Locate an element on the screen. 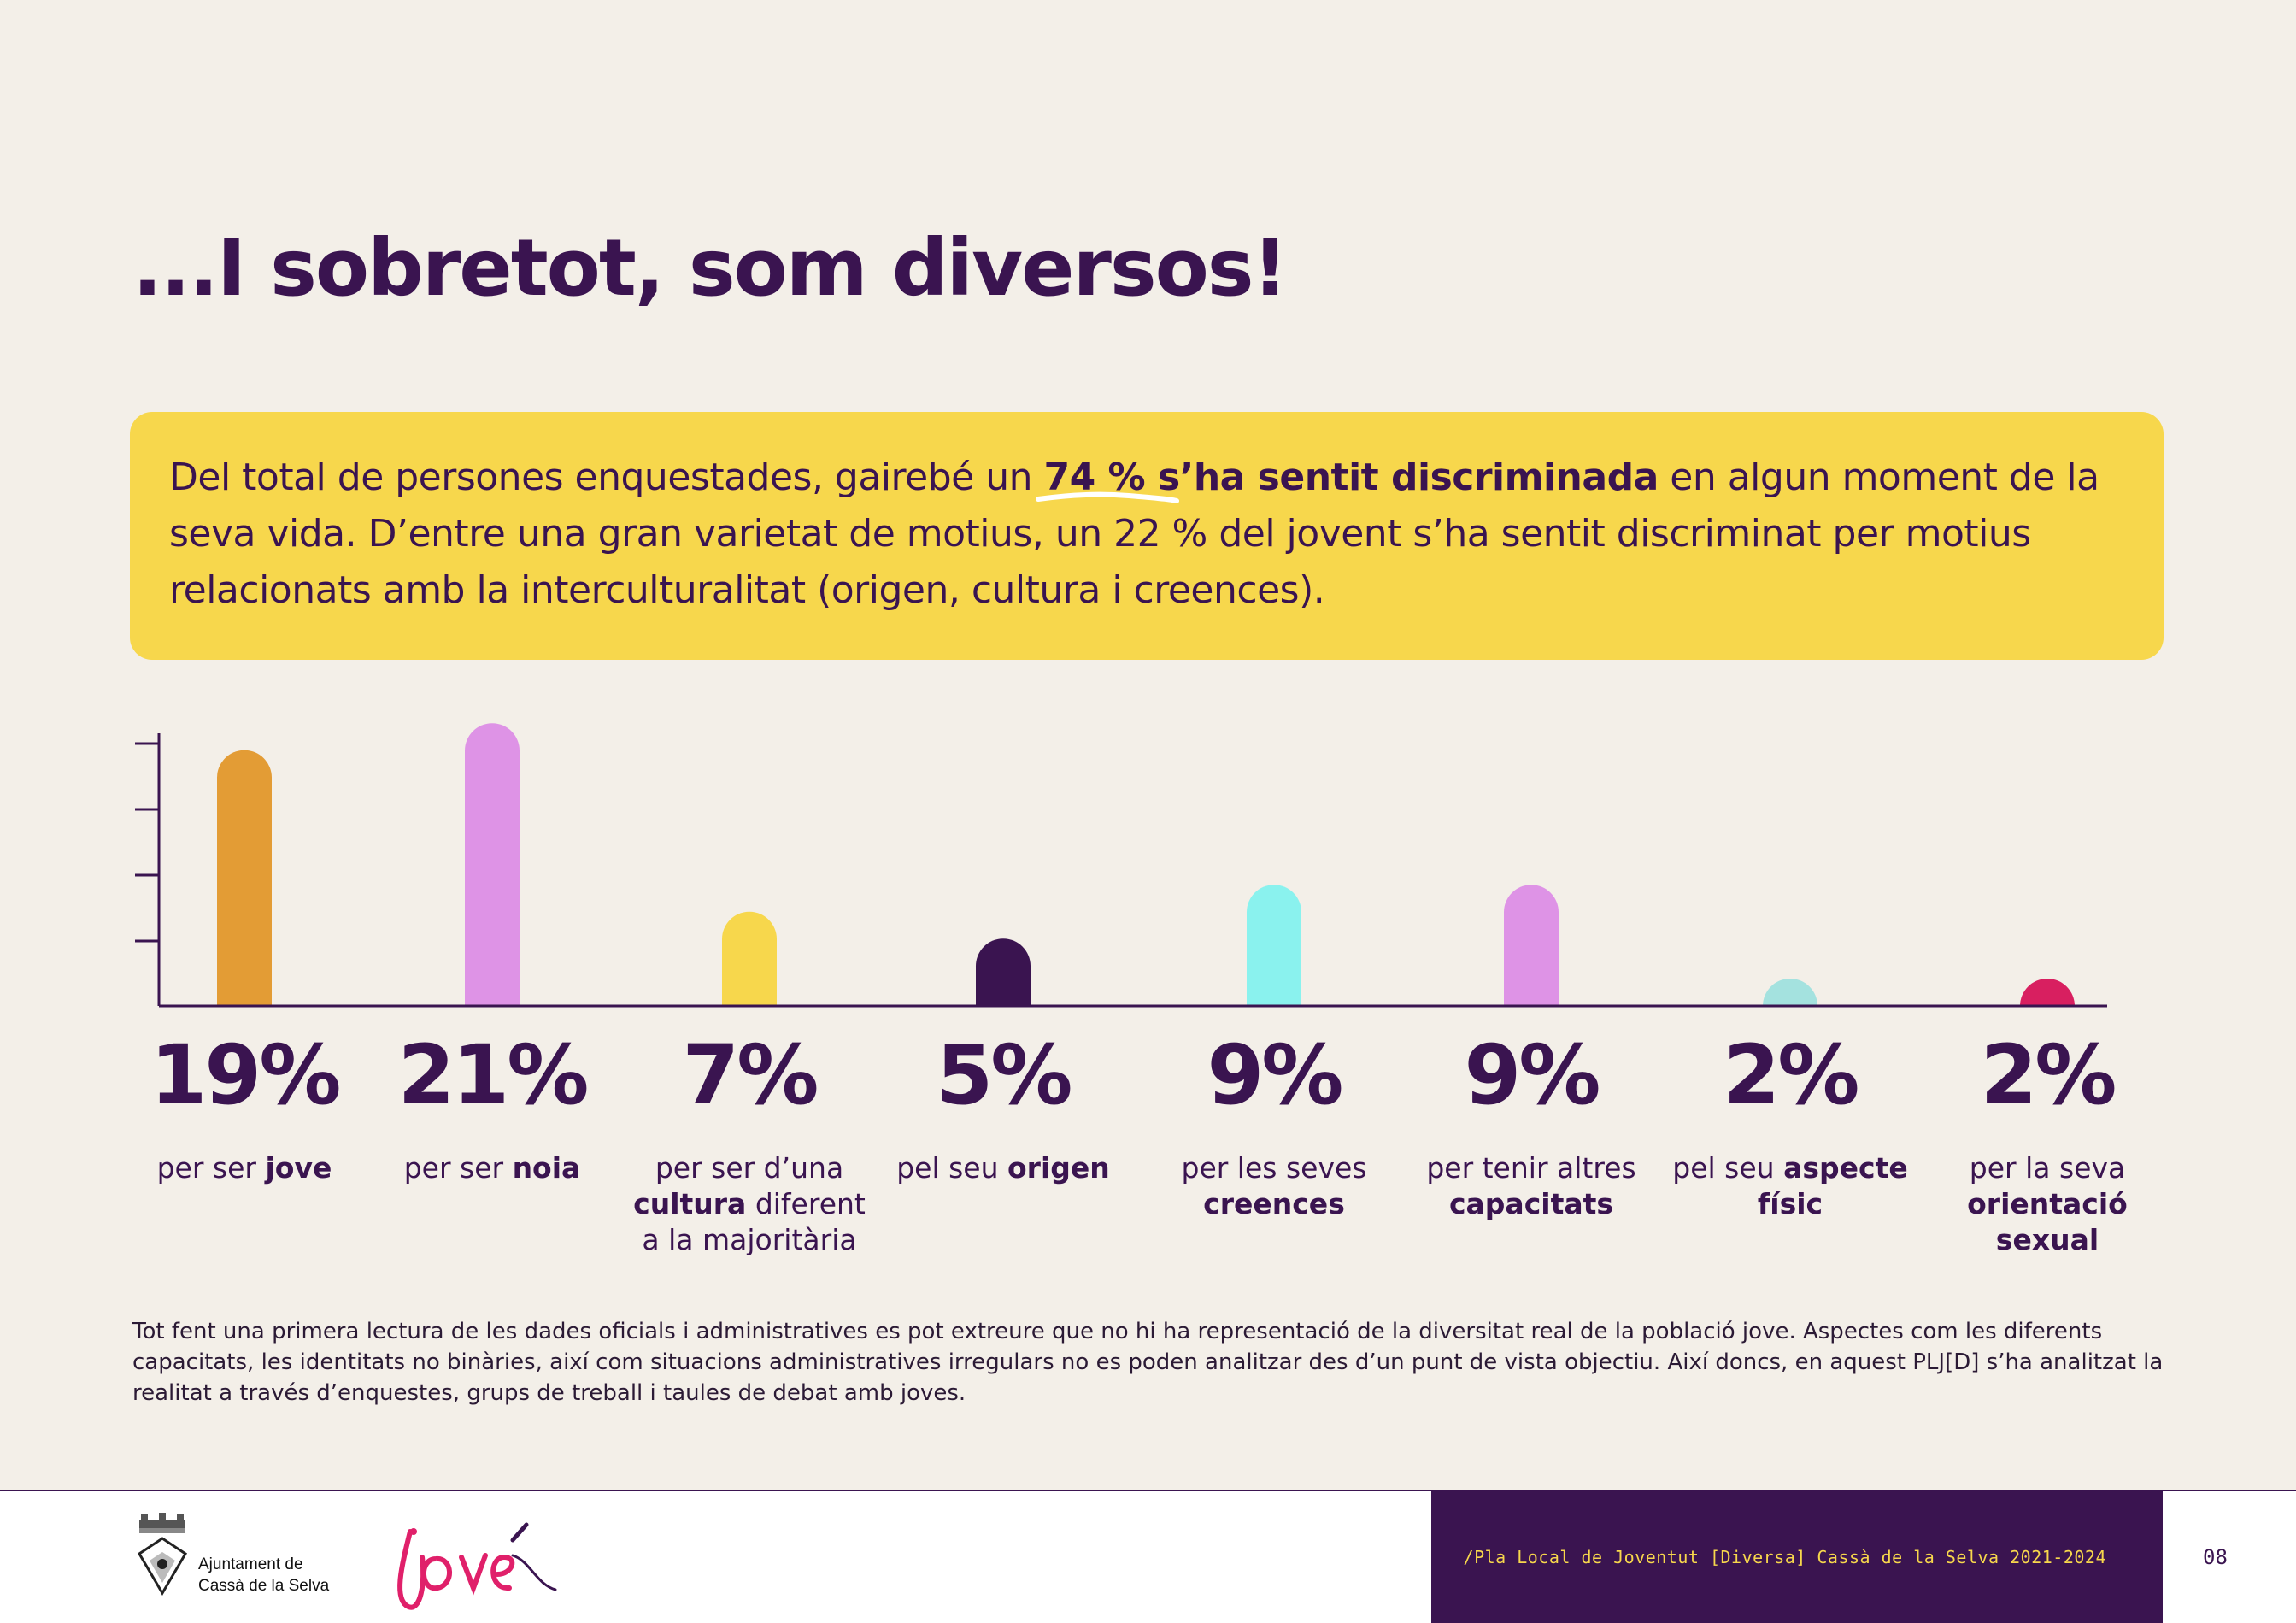 Image resolution: width=2296 pixels, height=1623 pixels. category-label: per tenir altres capacitats is located at coordinates (1531, 1185).